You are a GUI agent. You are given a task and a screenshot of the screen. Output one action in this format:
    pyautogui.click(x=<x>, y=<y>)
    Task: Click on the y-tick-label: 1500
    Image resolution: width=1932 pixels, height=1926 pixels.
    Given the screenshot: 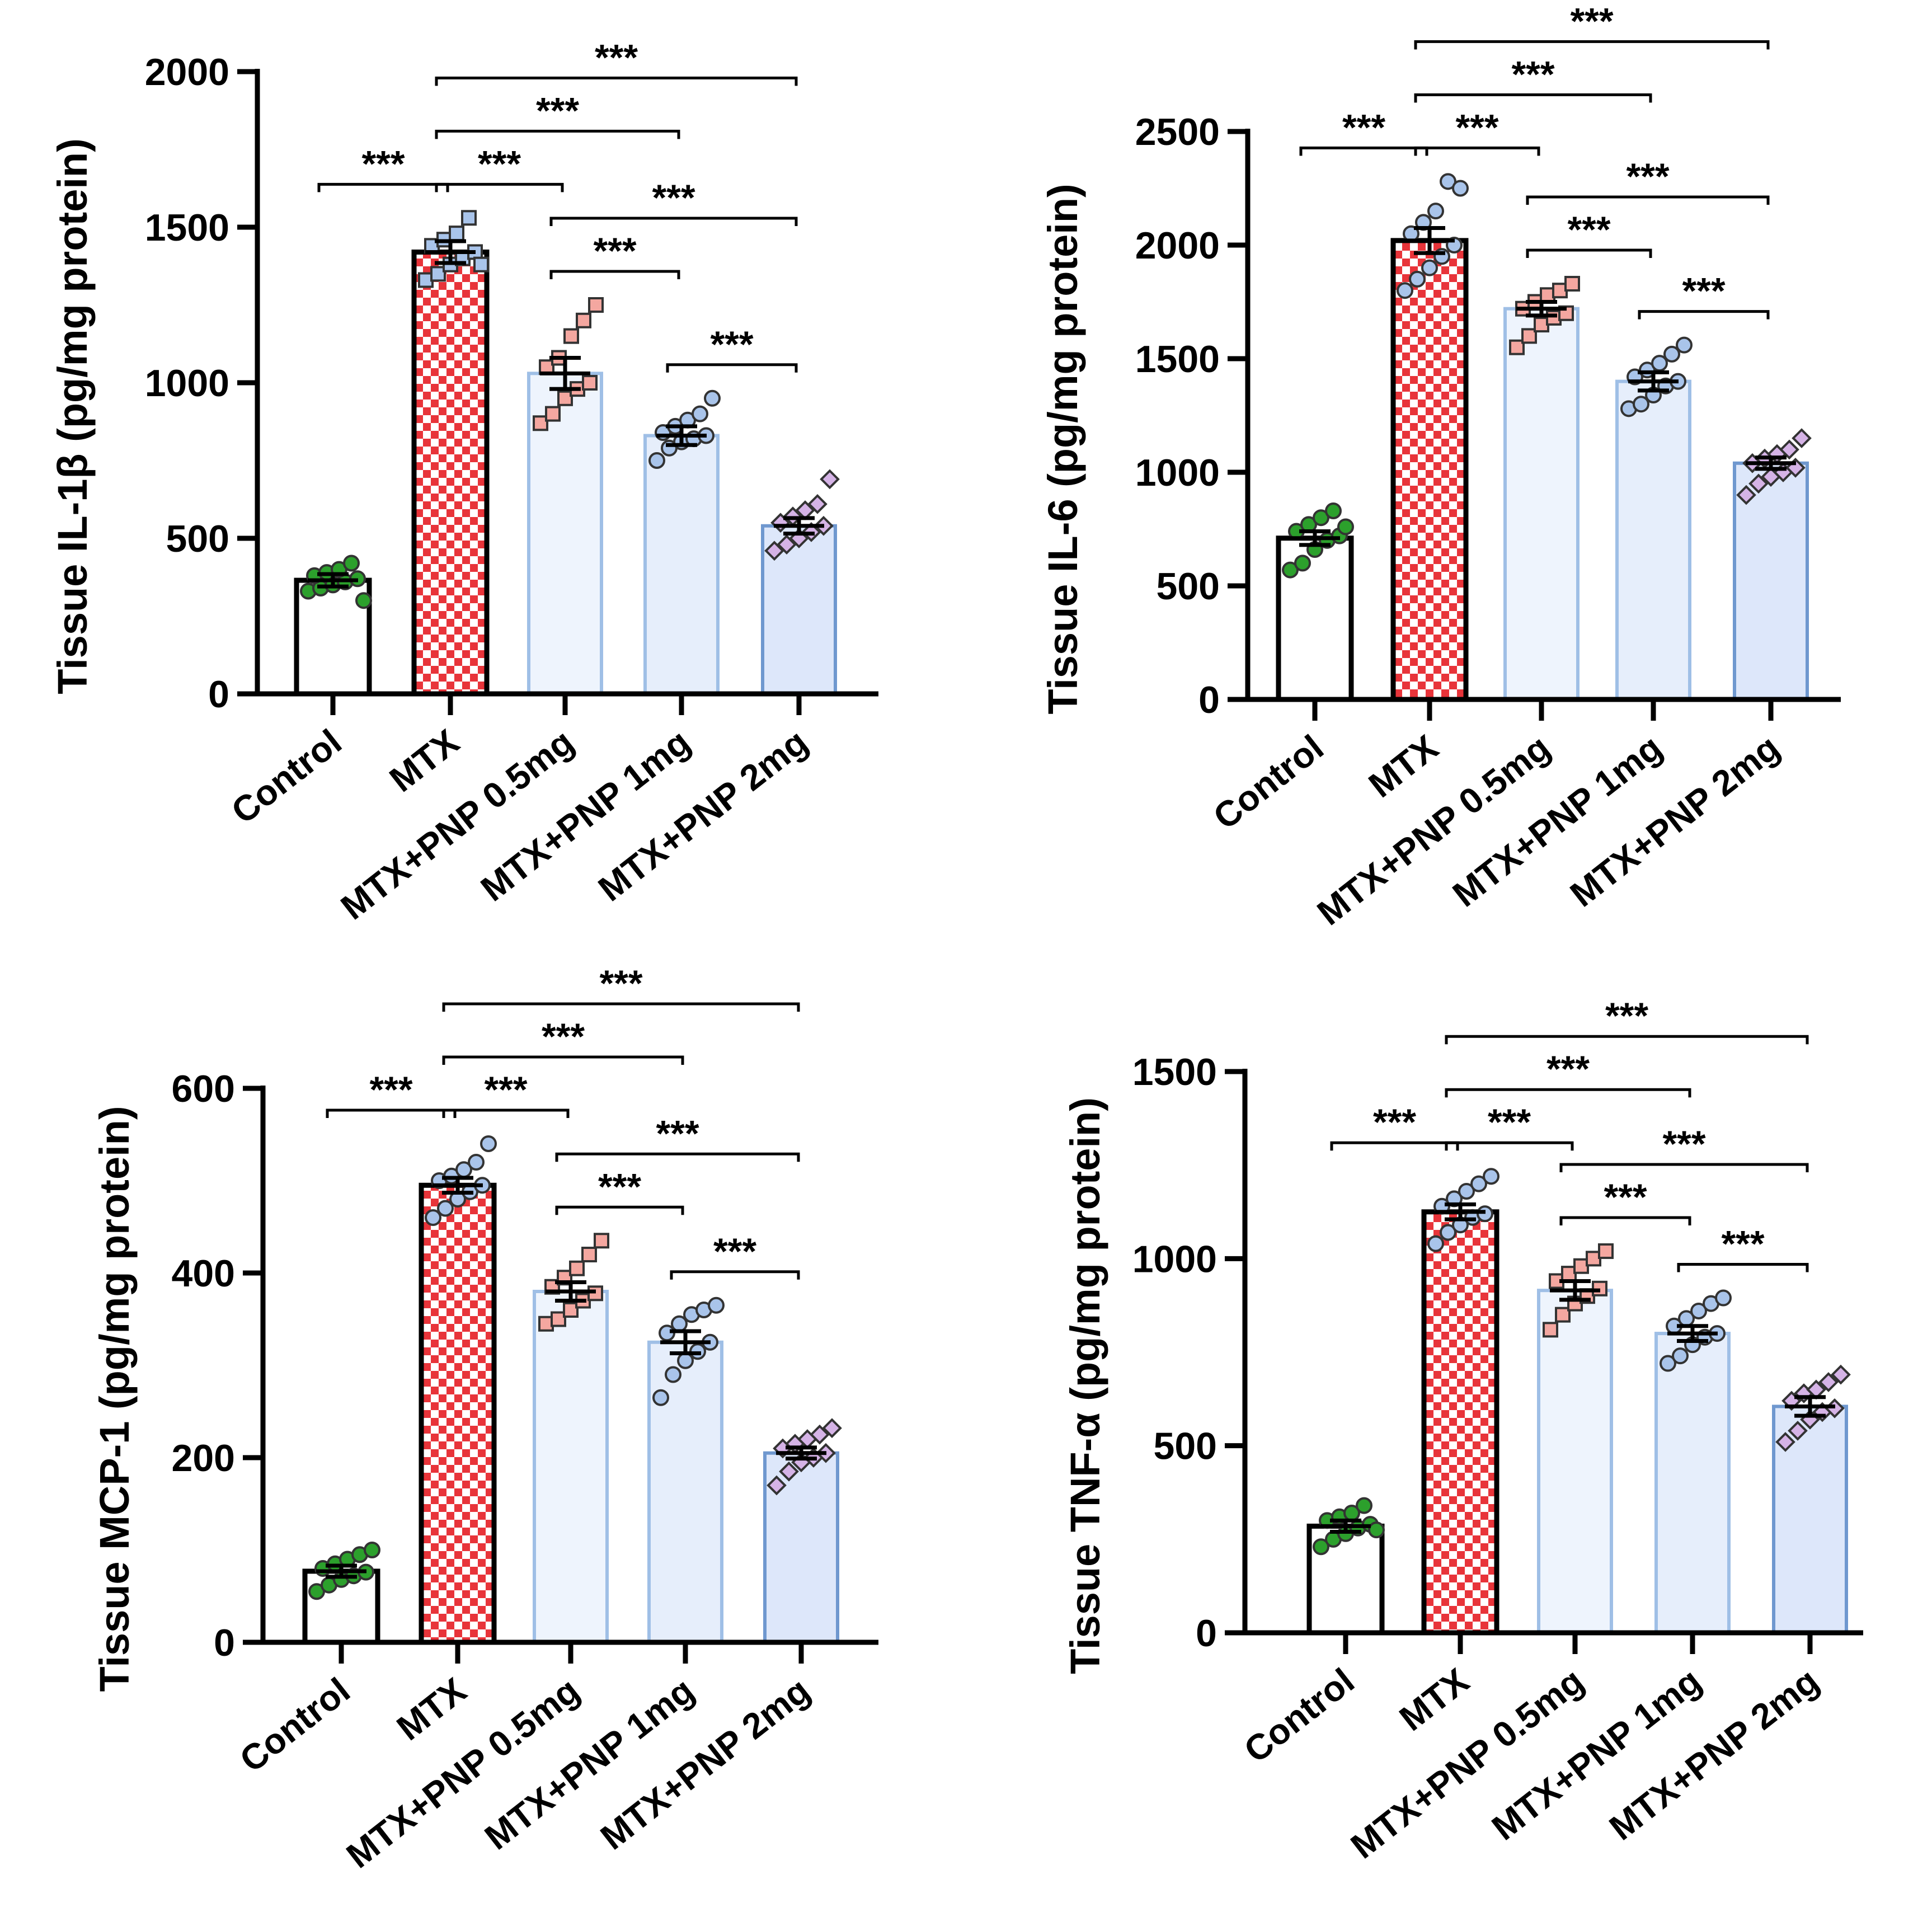 What is the action you would take?
    pyautogui.click(x=1177, y=359)
    